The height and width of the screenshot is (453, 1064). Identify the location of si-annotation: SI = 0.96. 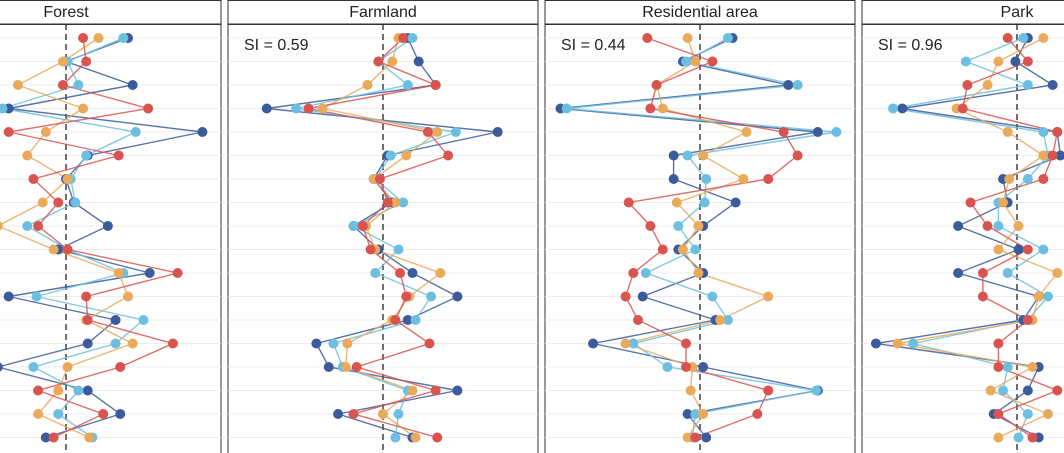
(910, 45).